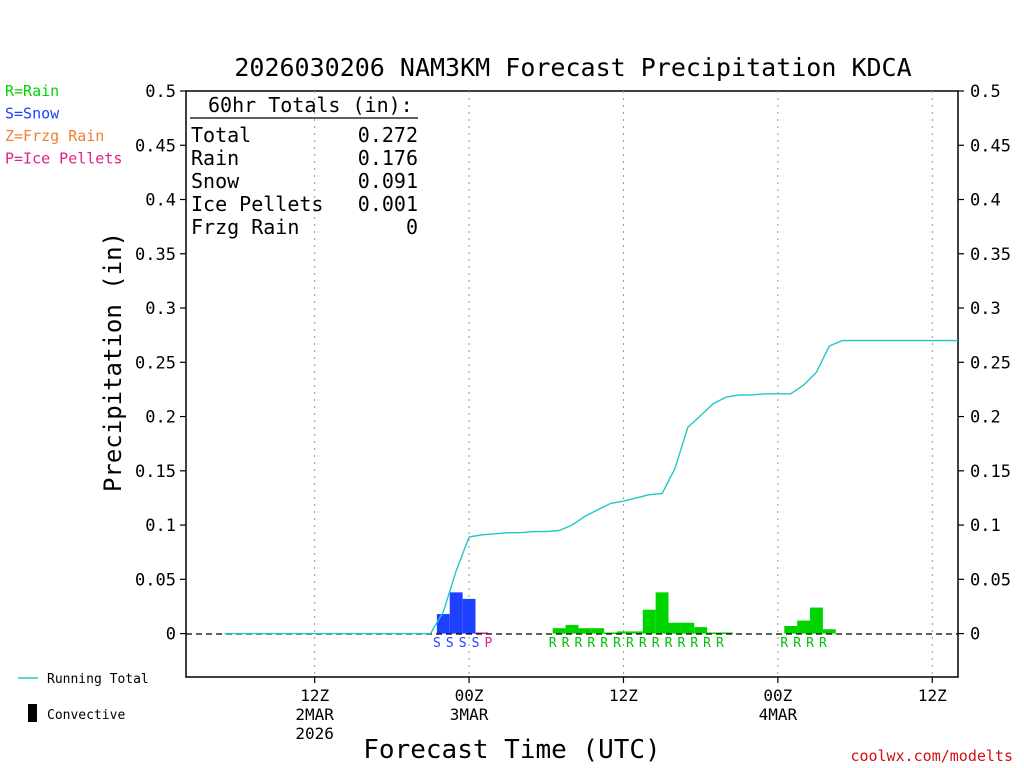 This screenshot has height=768, width=1024. What do you see at coordinates (985, 309) in the screenshot?
I see `y-tick-label-right: 0.3` at bounding box center [985, 309].